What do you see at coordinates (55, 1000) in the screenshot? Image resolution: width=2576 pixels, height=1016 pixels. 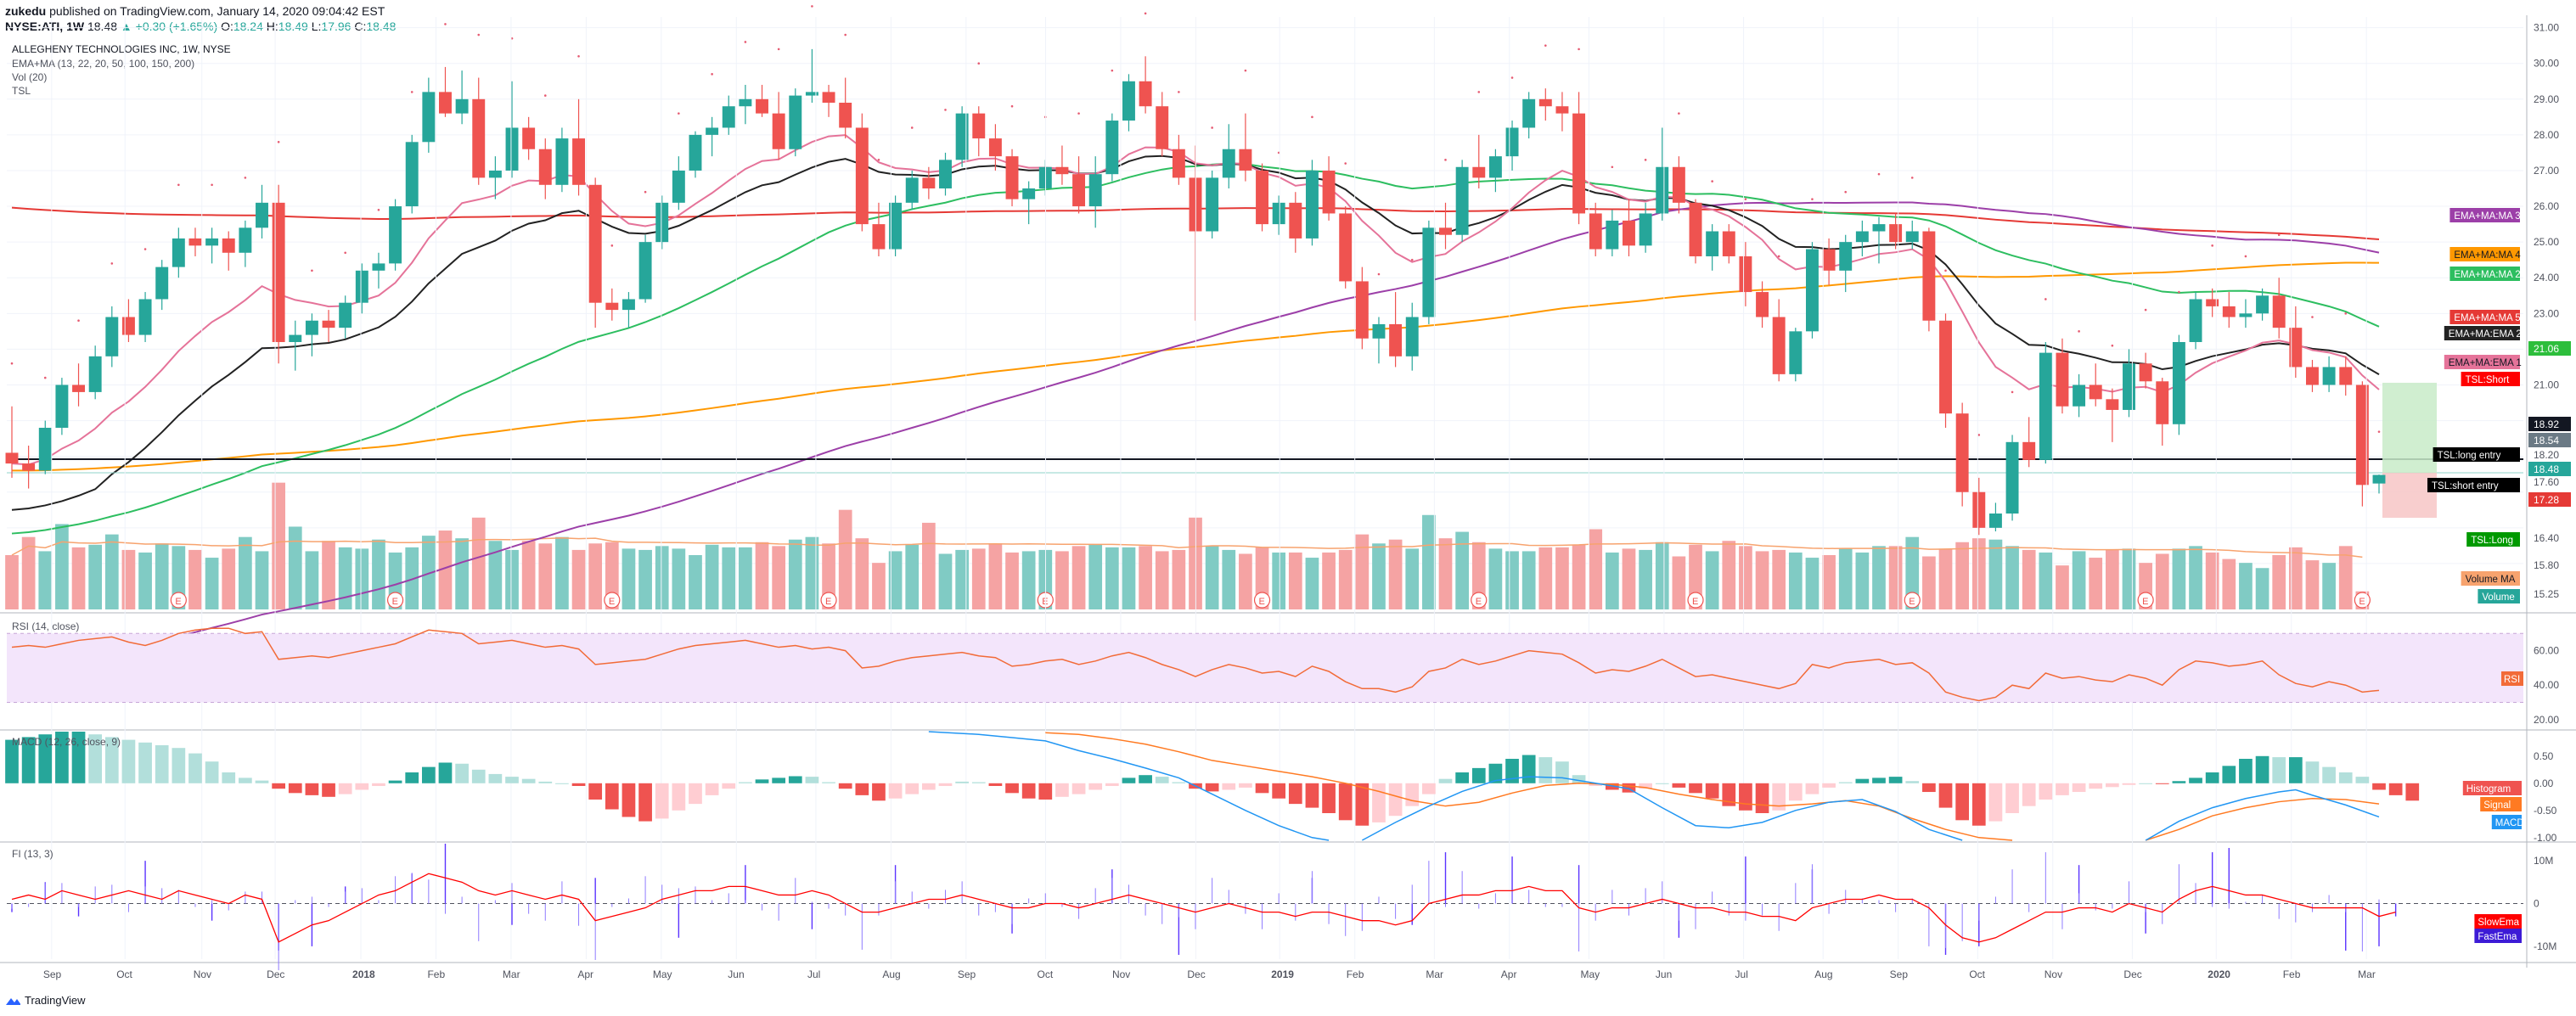 I see `footer-brand: TradingView` at bounding box center [55, 1000].